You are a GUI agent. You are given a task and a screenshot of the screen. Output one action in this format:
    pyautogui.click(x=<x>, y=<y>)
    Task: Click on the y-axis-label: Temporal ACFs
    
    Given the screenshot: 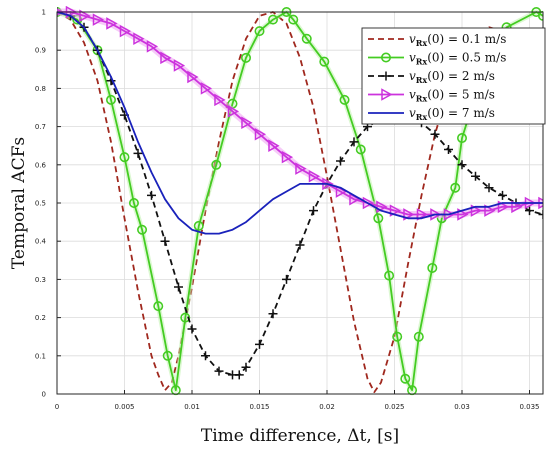 What is the action you would take?
    pyautogui.click(x=19, y=203)
    